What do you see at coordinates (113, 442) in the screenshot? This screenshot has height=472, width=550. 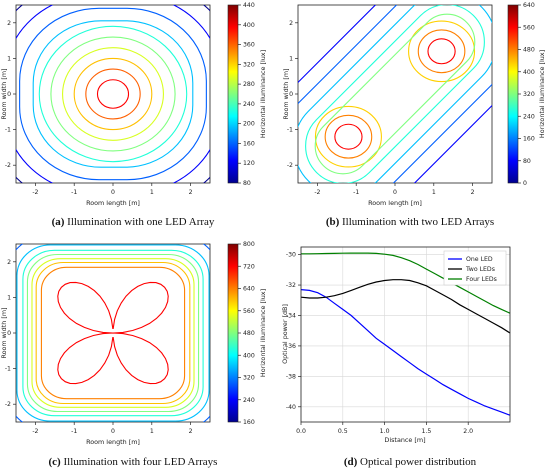 I see `panel-c-xlabel: Room length [m]` at bounding box center [113, 442].